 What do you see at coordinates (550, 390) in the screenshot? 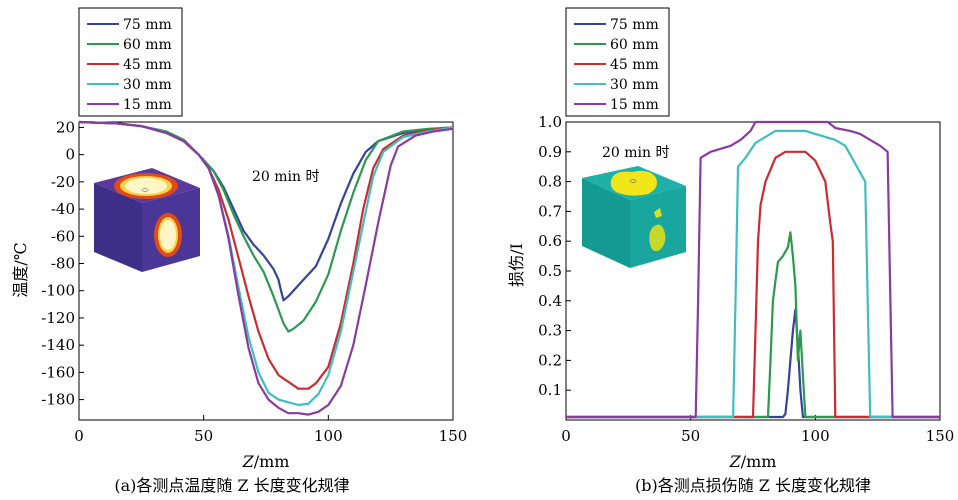
I see `y-tick-label: 0.1` at bounding box center [550, 390].